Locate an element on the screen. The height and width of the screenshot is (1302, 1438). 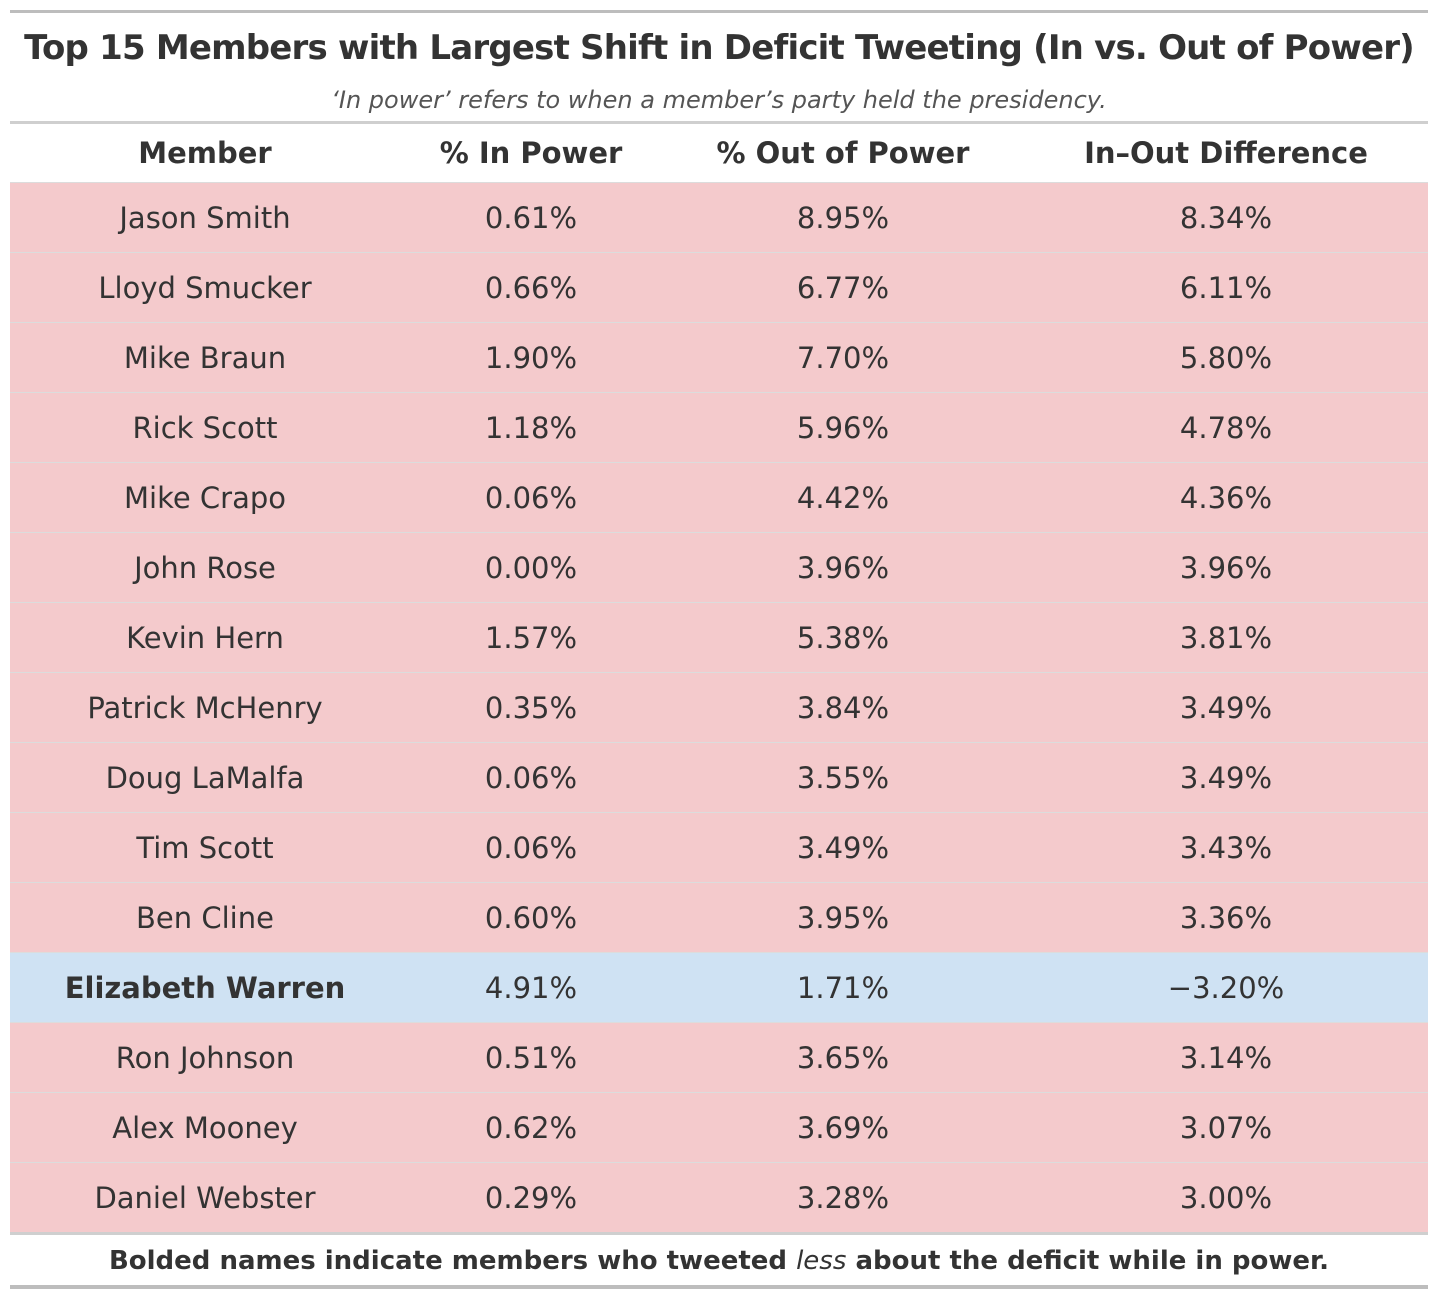
cell-member: Mike Braun is located at coordinates (205, 357).